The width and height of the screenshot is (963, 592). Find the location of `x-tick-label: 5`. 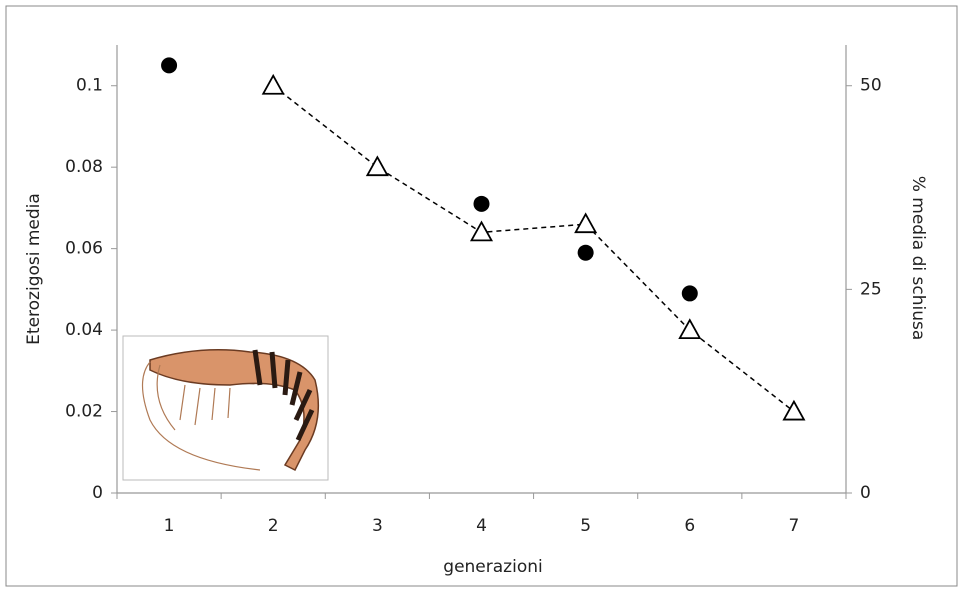

x-tick-label: 5 is located at coordinates (585, 526).